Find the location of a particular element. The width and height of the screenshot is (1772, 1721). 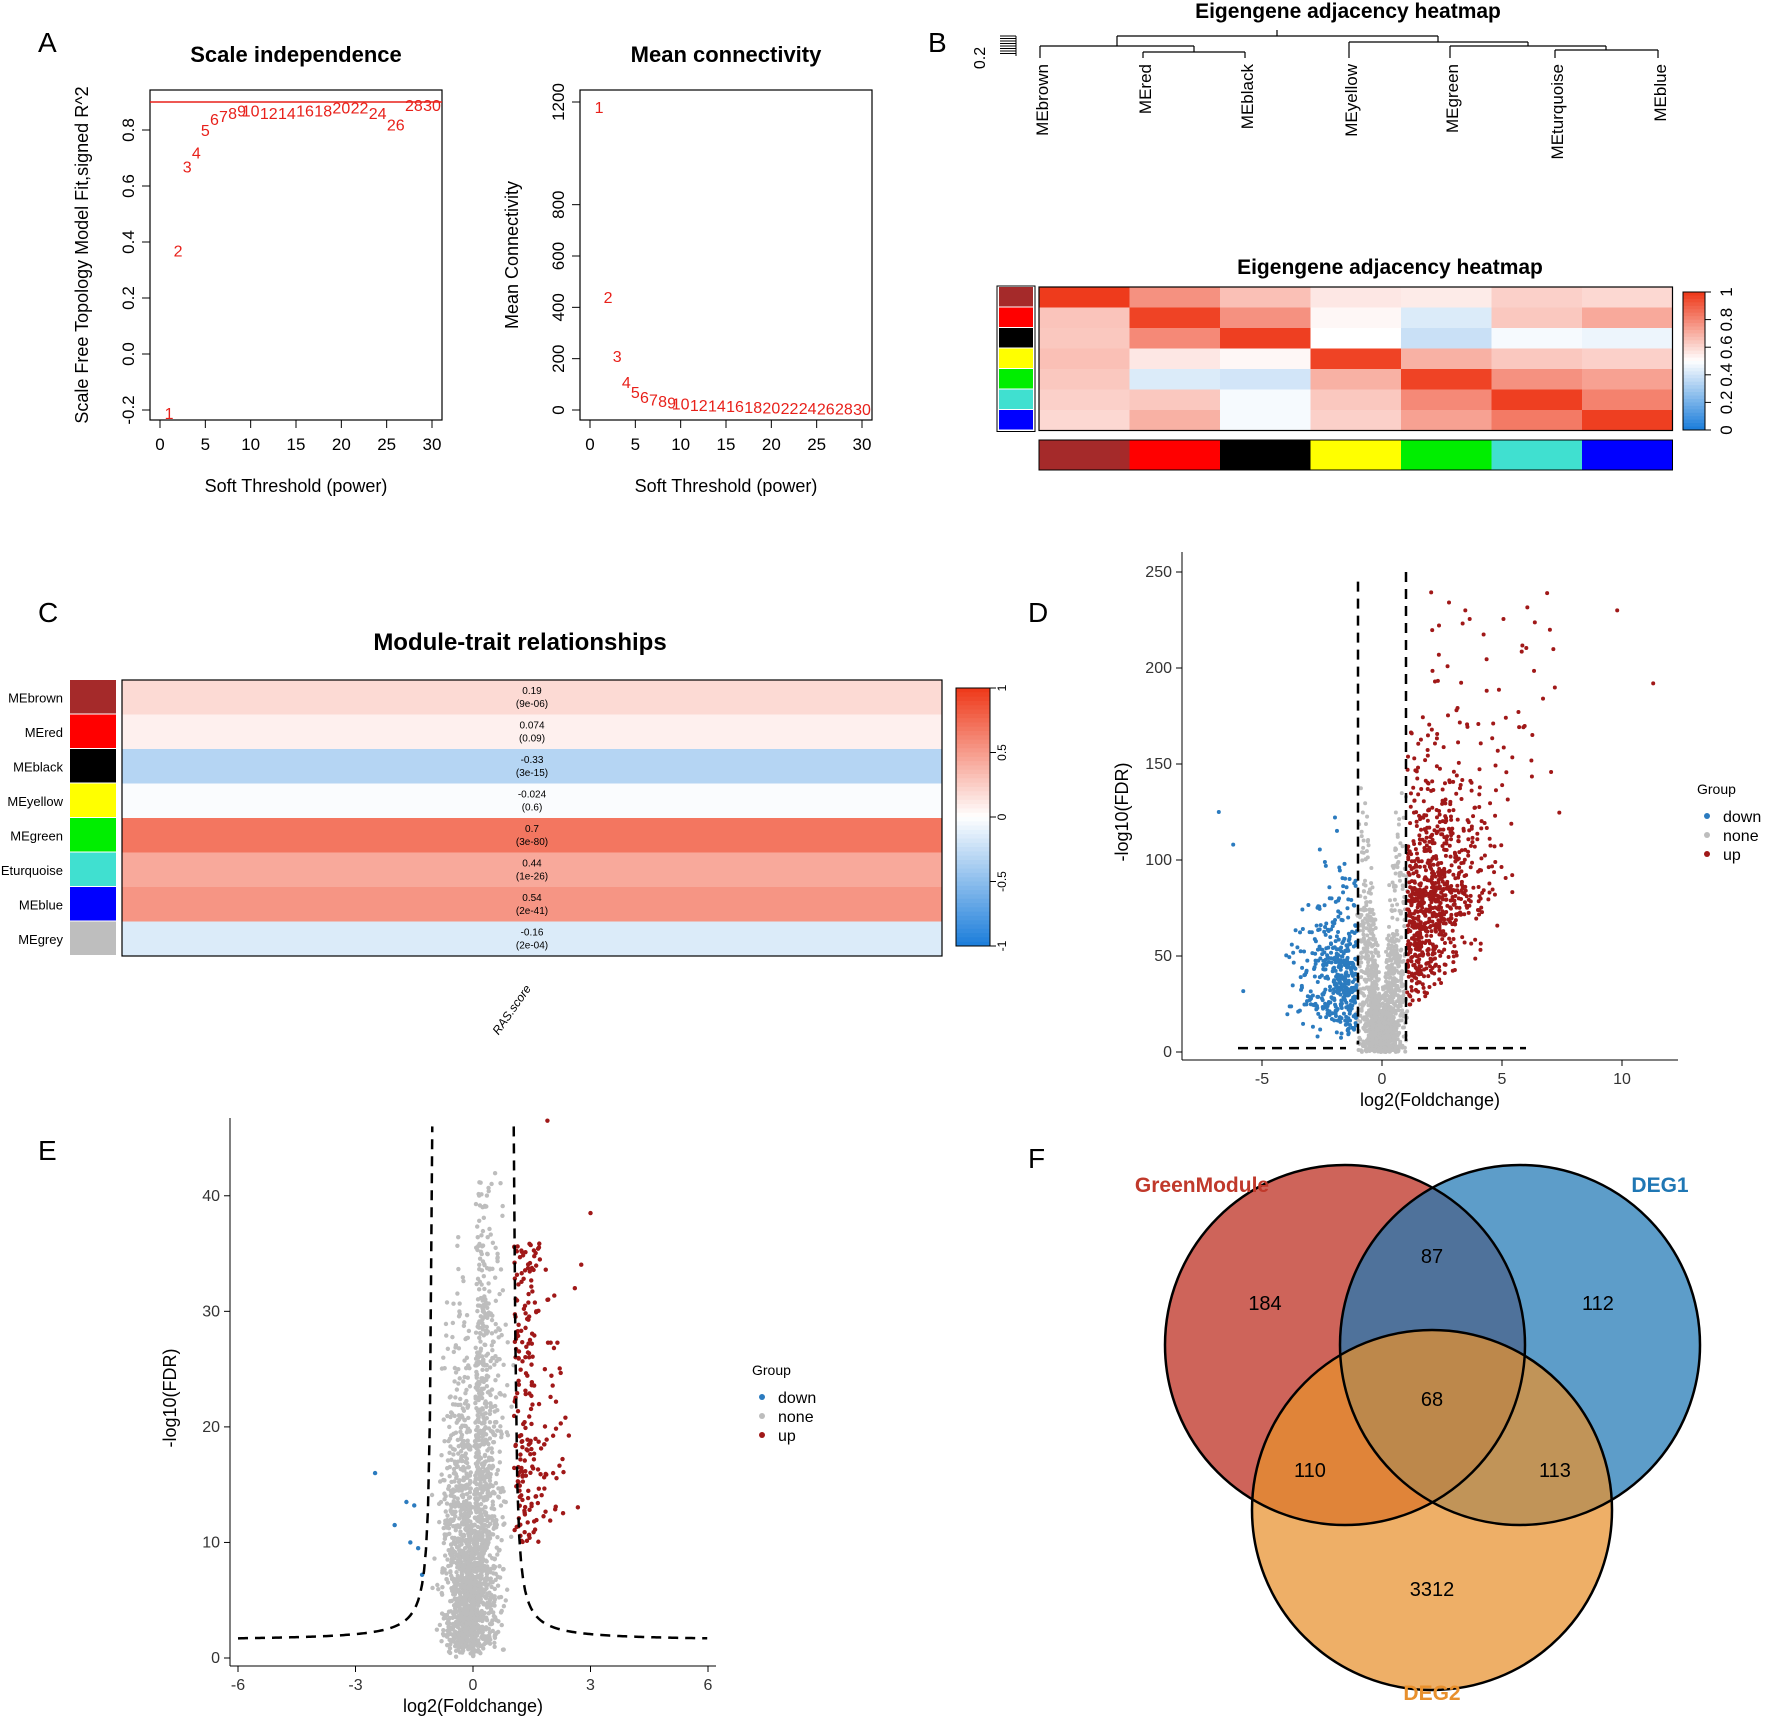

x-tick-label: -5 is located at coordinates (1262, 1079).